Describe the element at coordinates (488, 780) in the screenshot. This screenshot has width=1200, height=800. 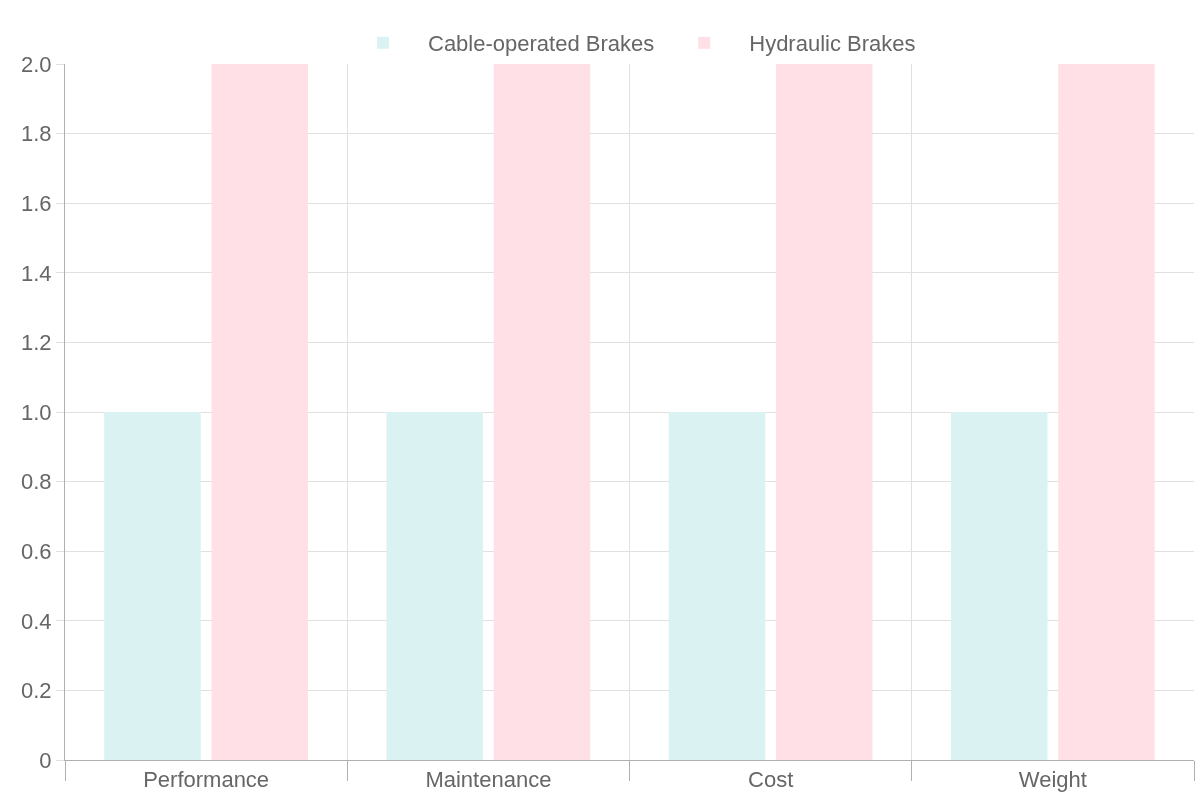
I see `x-tick-label: Maintenance` at that location.